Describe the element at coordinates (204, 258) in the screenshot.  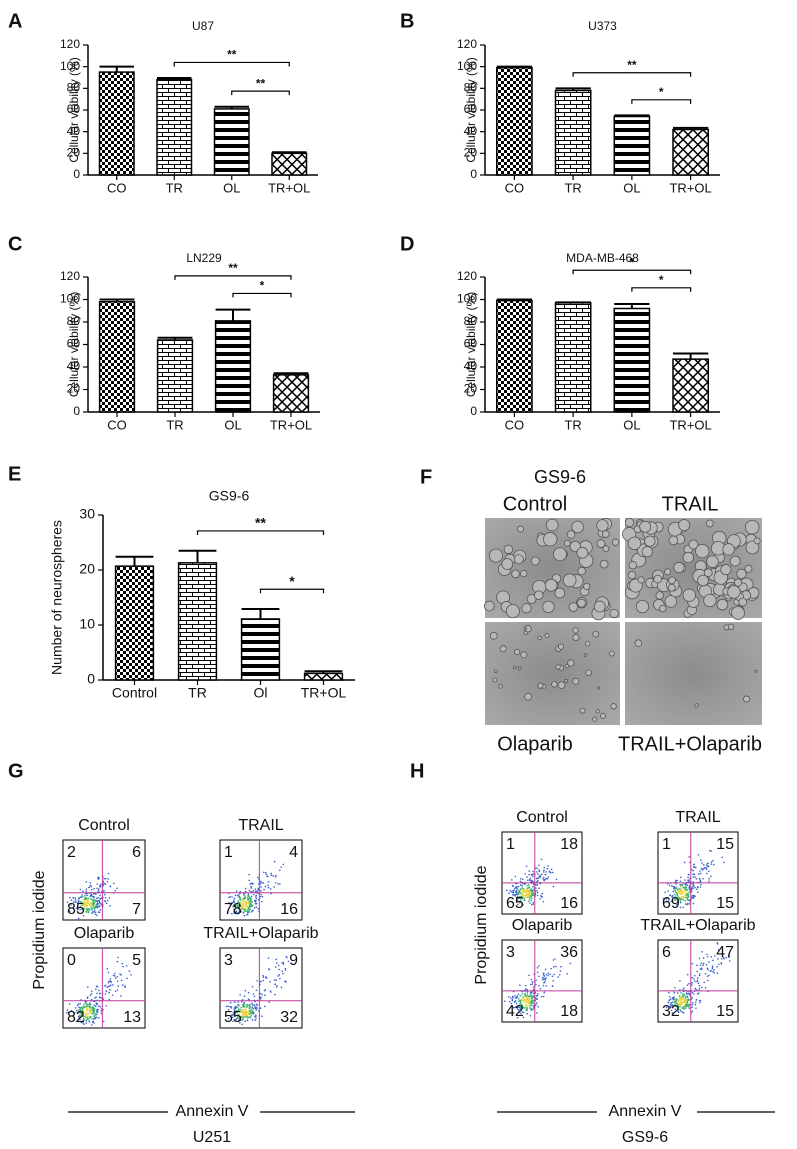
I see `chart-title: LN229` at that location.